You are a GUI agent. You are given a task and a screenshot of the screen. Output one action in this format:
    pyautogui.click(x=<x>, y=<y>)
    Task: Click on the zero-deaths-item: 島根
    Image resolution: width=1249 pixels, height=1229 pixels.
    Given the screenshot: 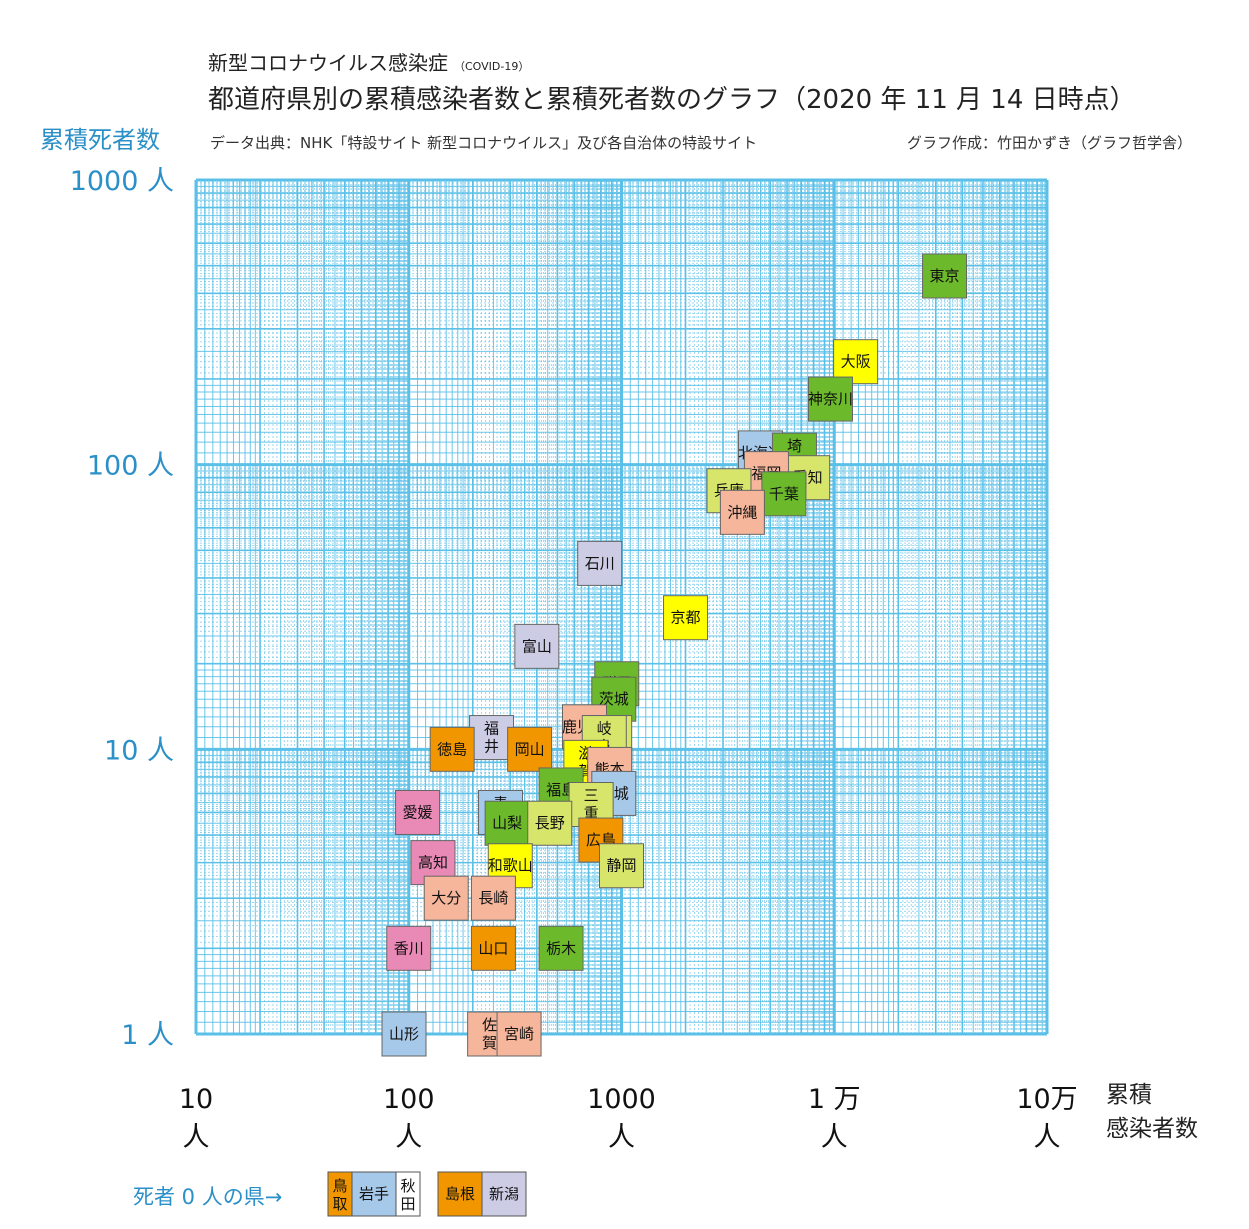 What is the action you would take?
    pyautogui.click(x=460, y=1194)
    